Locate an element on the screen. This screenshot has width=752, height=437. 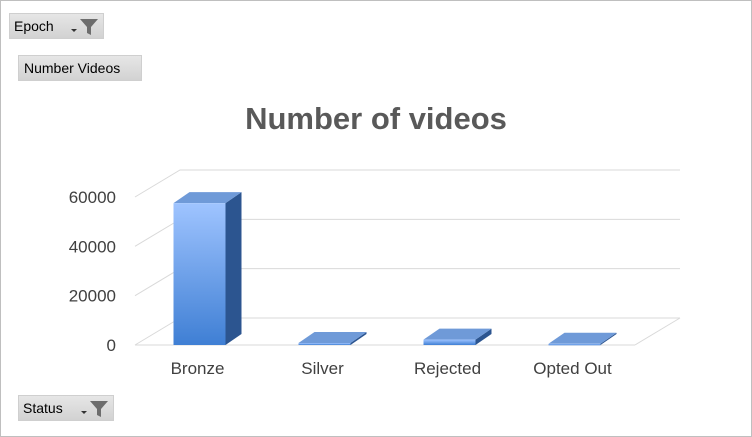
y-tick-label: 60000 is located at coordinates (92, 197).